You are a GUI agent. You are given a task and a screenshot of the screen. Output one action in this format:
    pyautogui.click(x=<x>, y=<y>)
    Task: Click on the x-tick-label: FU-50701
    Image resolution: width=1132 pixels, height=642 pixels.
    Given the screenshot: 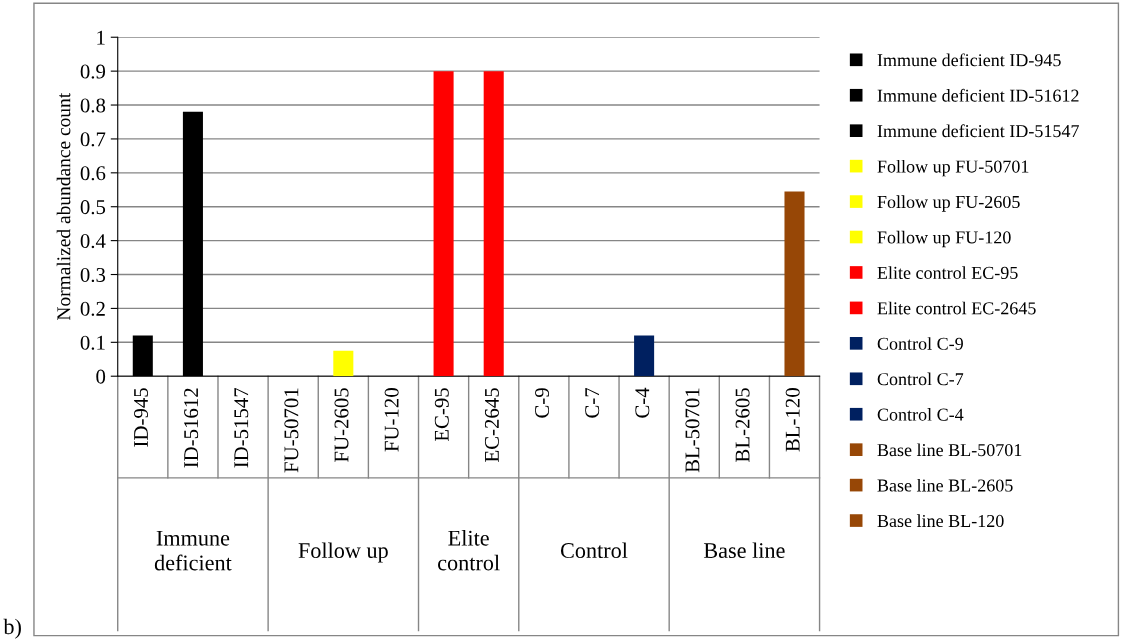 What is the action you would take?
    pyautogui.click(x=291, y=430)
    